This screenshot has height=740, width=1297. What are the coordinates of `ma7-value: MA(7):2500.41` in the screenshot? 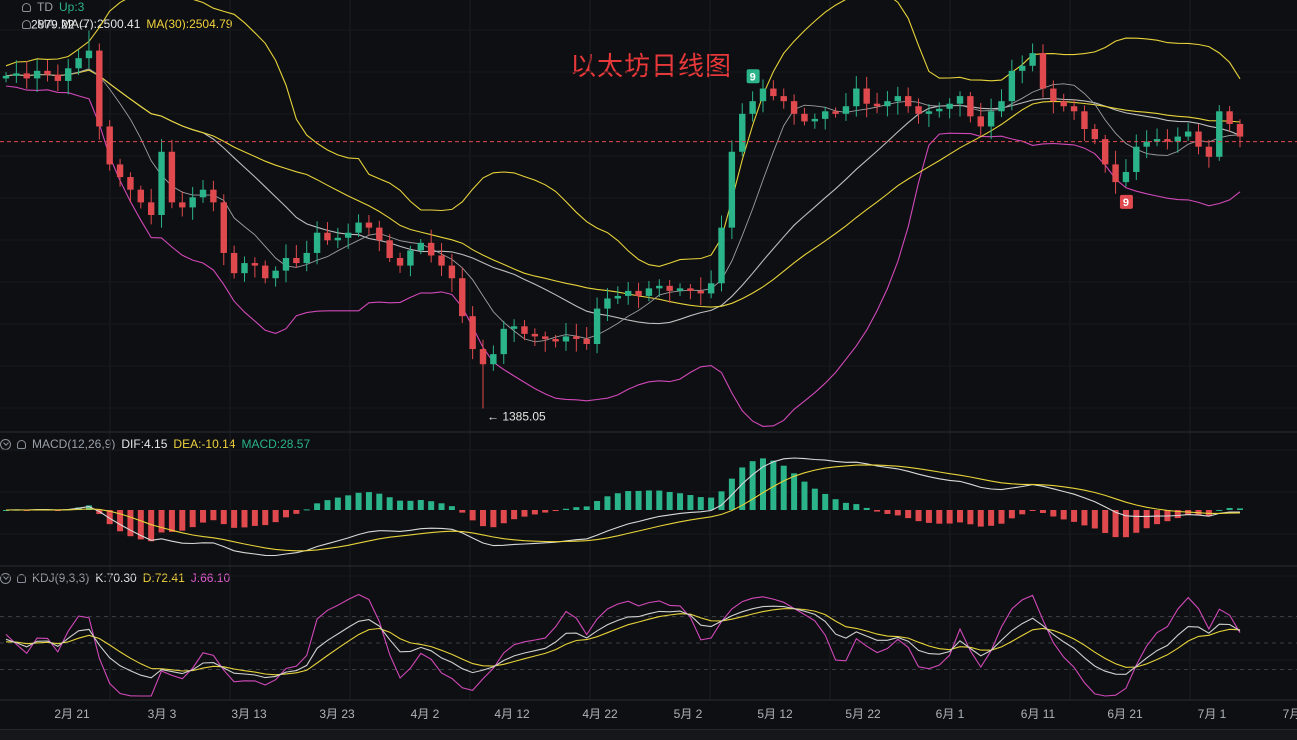 It's located at (101, 24).